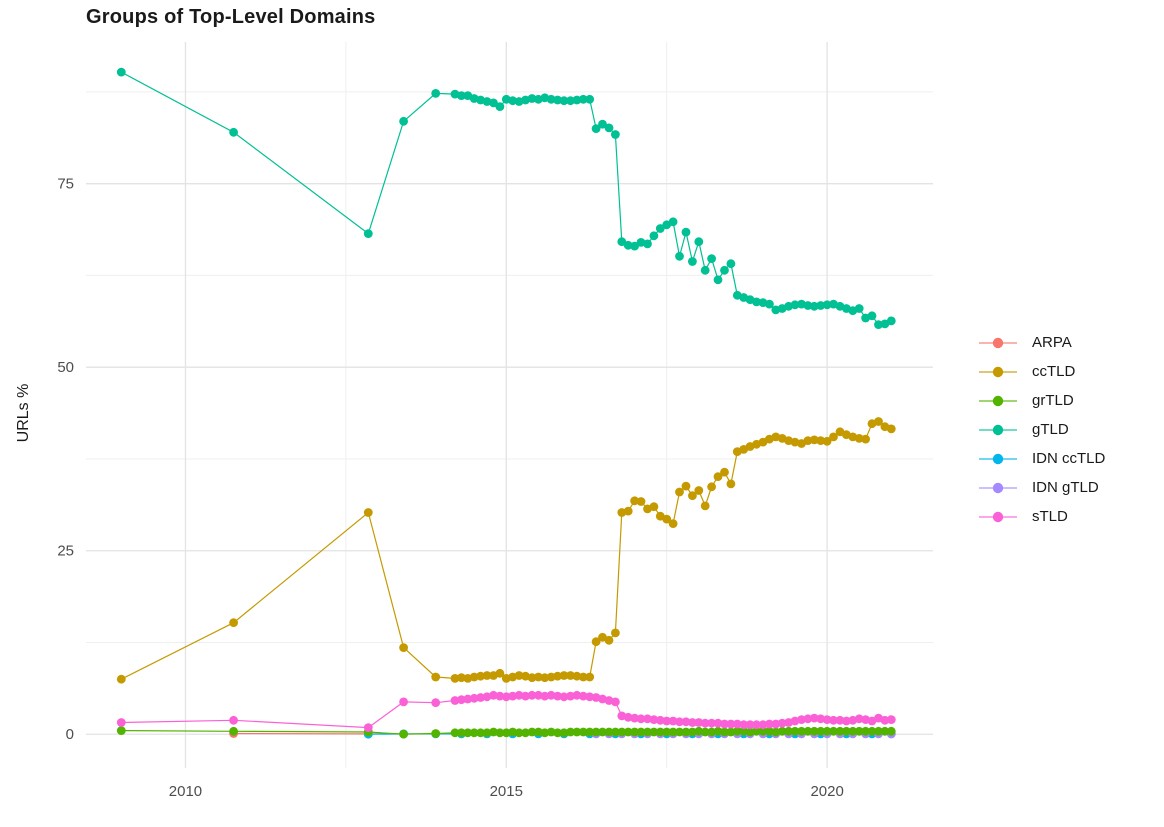 This screenshot has height=827, width=1164. Describe the element at coordinates (1041, 371) in the screenshot. I see `legend-item-ccTLD: ccTLD` at that location.